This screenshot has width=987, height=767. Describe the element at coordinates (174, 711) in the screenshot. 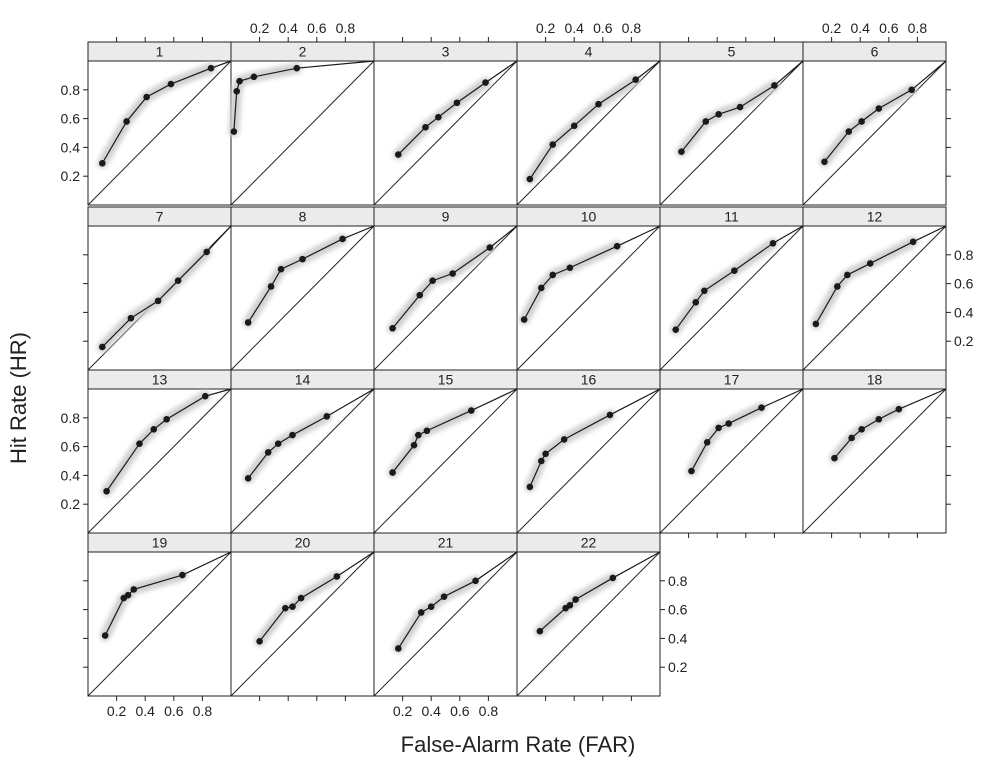

I see `bottom-axis-tick-label: 0.6` at that location.